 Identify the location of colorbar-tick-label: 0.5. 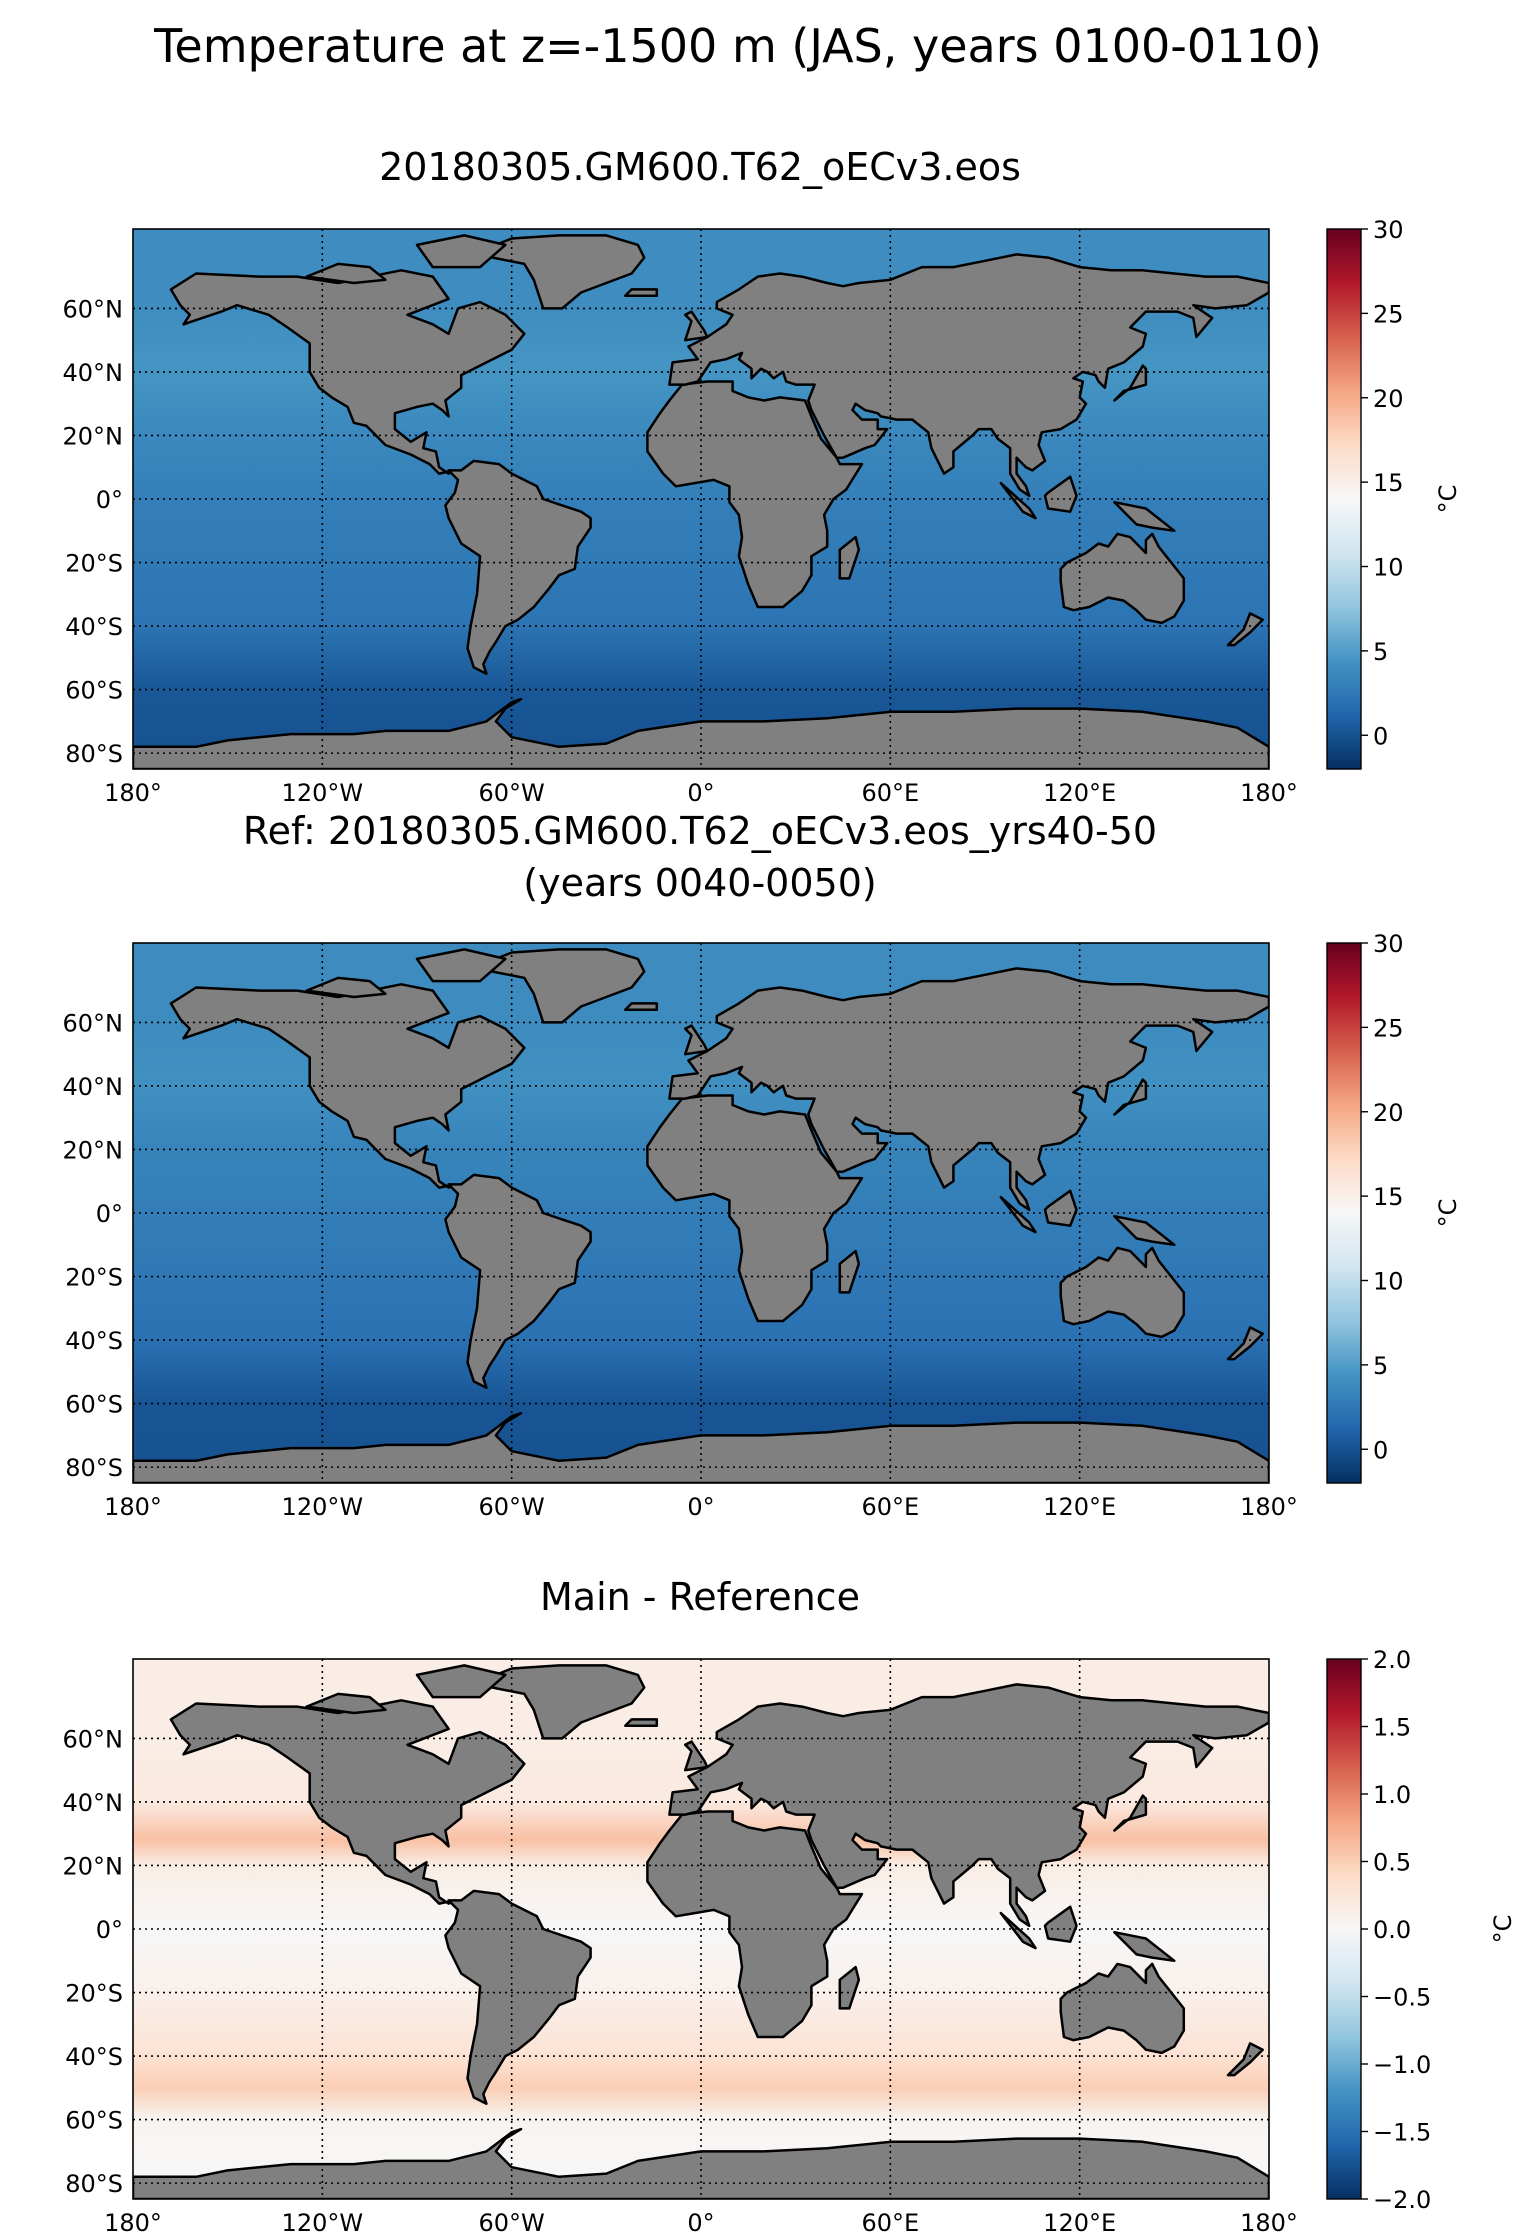
(1392, 1863).